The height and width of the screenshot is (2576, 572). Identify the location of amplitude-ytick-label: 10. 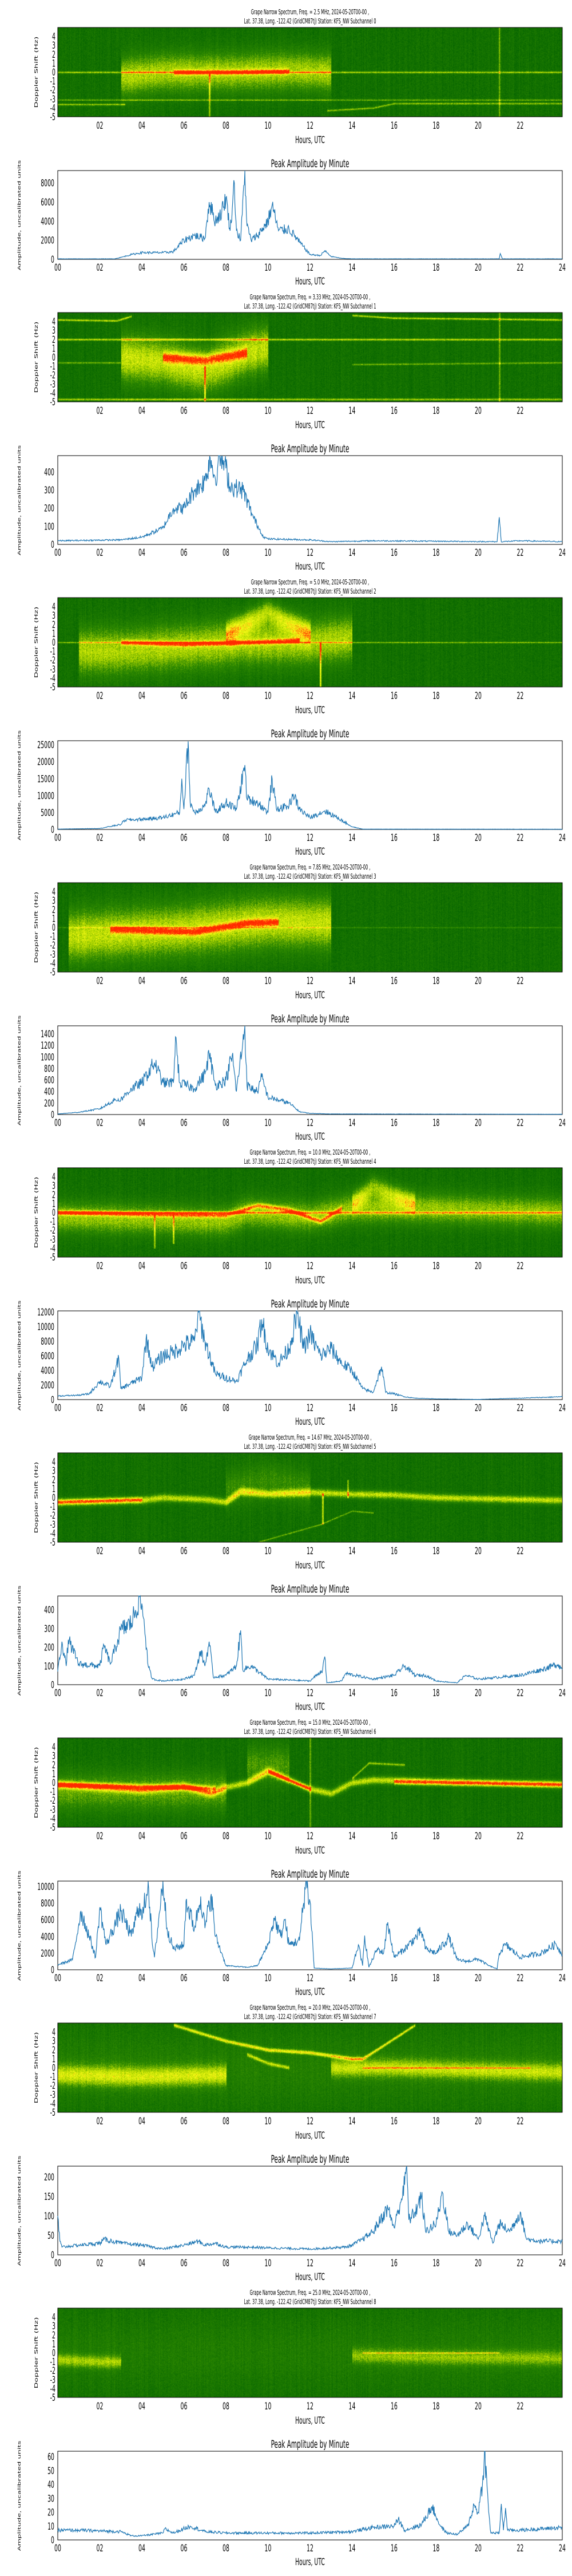
(50, 2526).